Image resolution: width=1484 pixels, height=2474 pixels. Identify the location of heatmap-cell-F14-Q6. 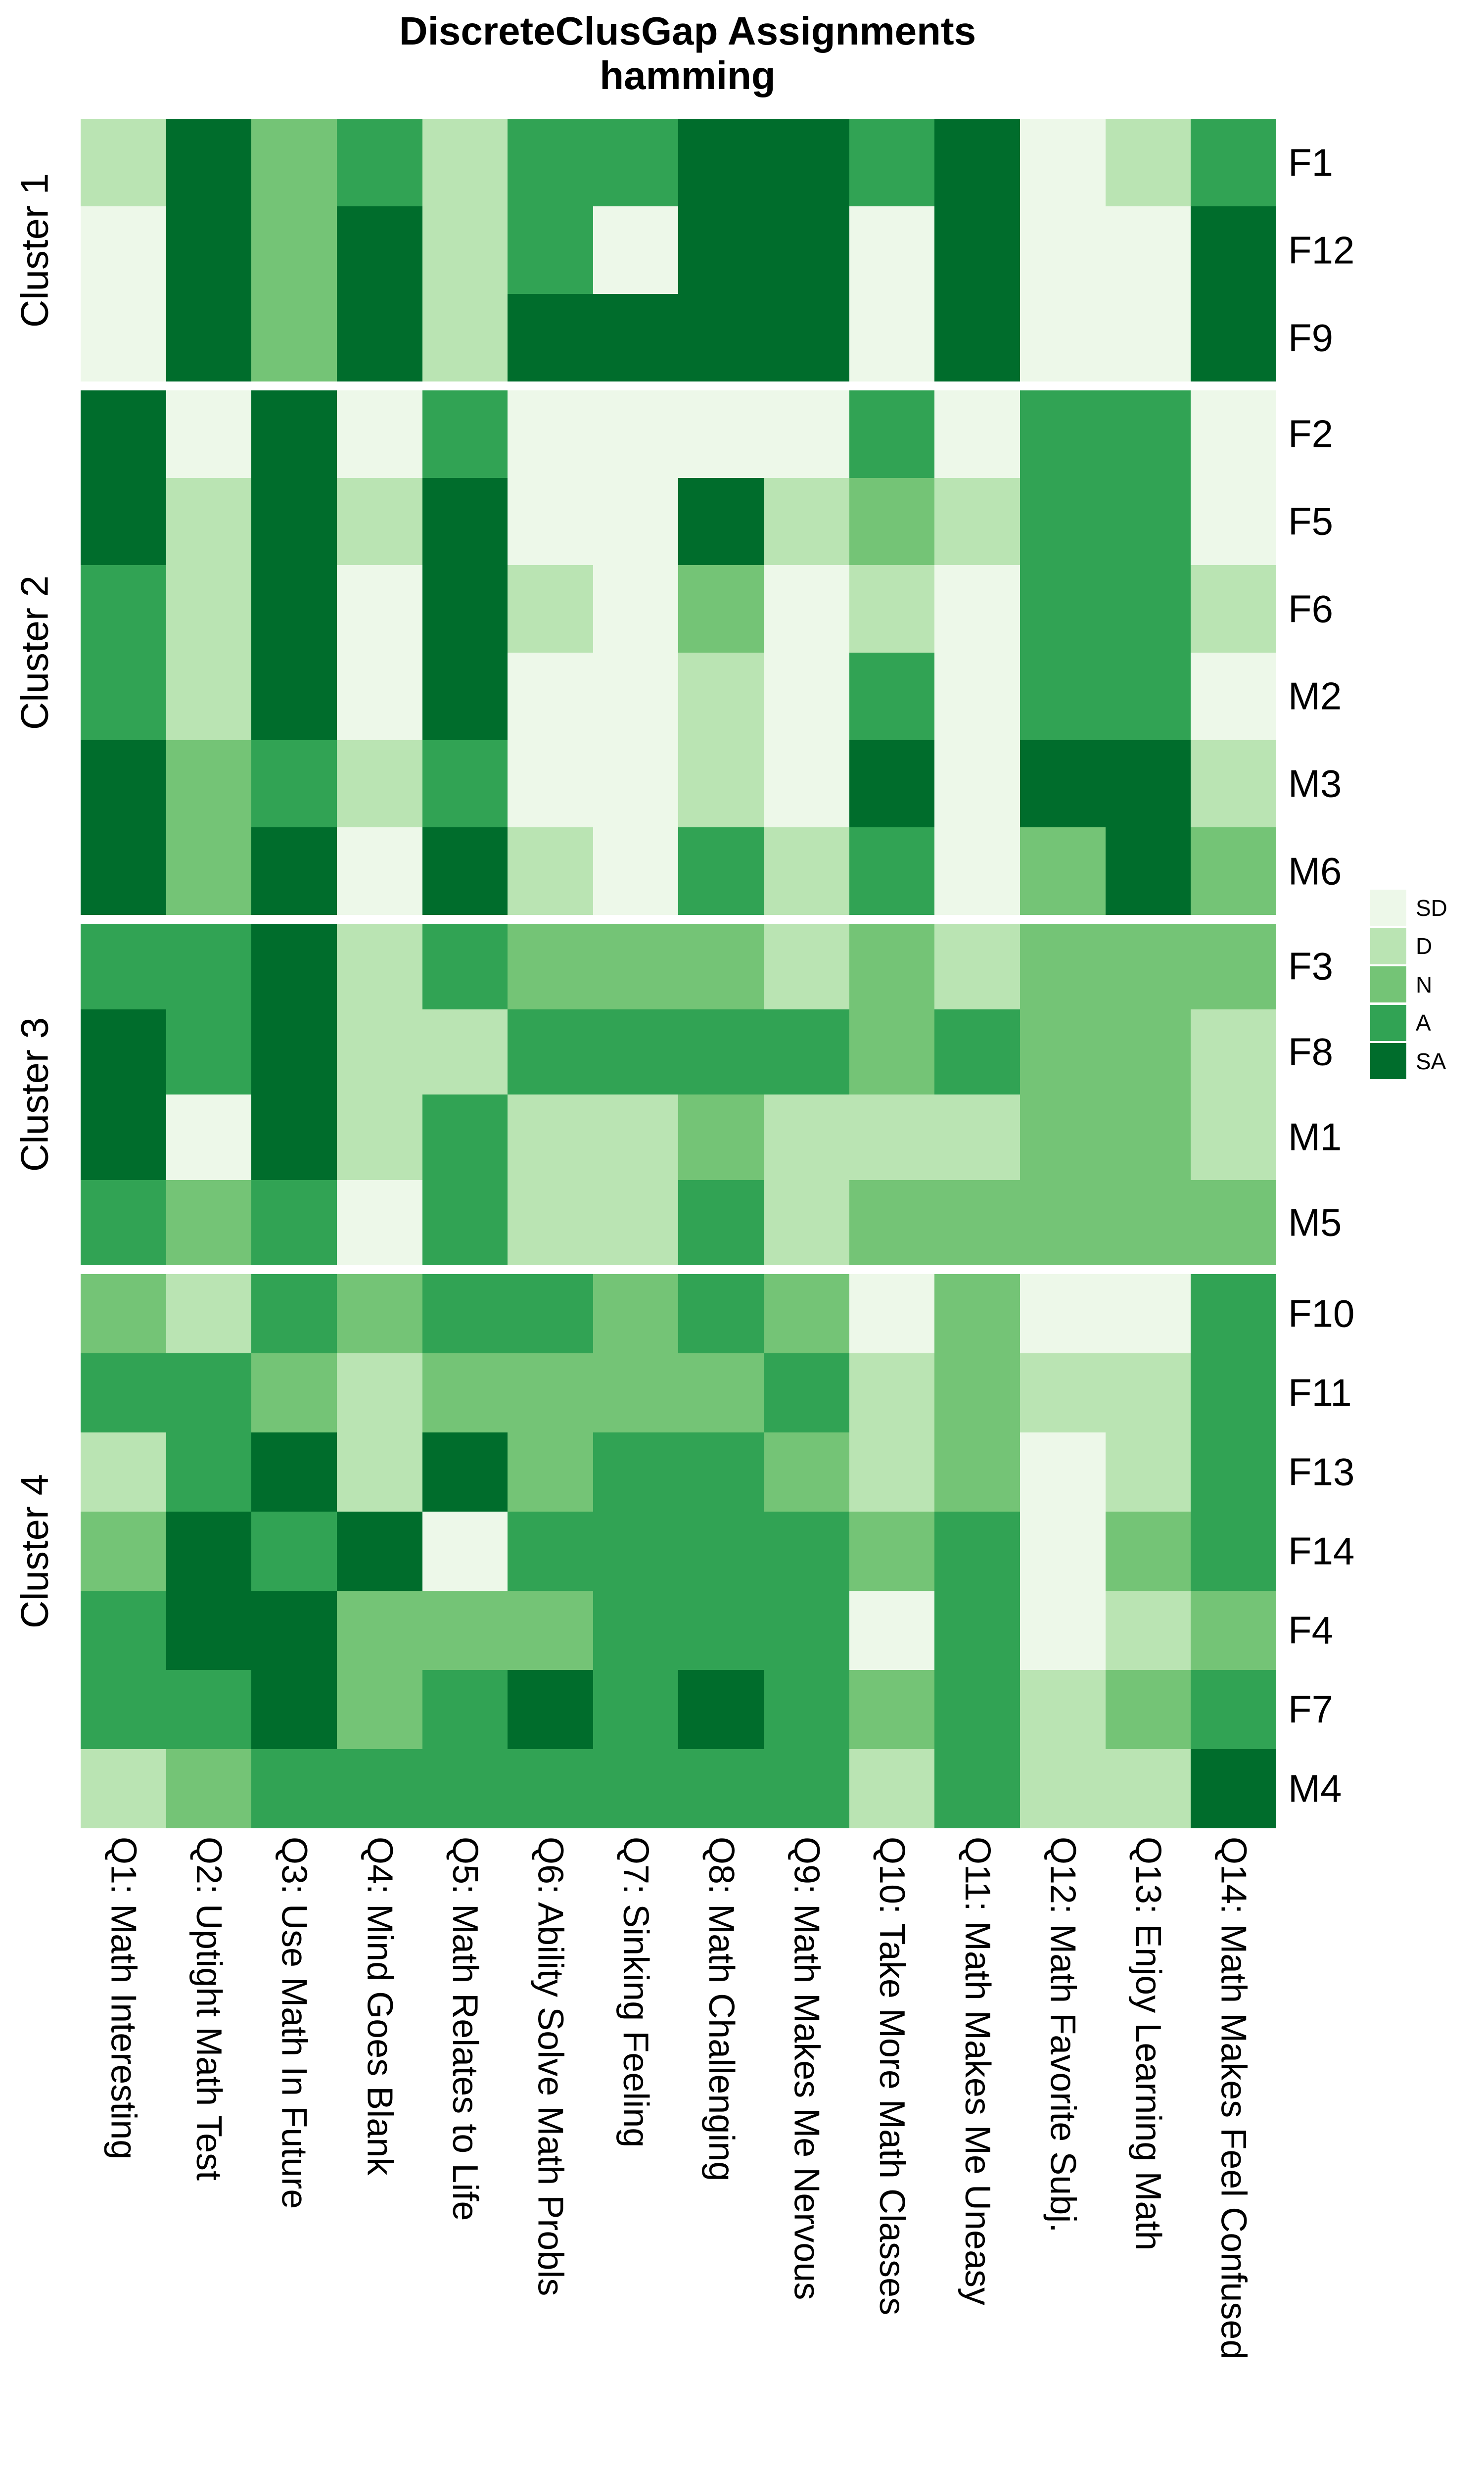
(550, 1552).